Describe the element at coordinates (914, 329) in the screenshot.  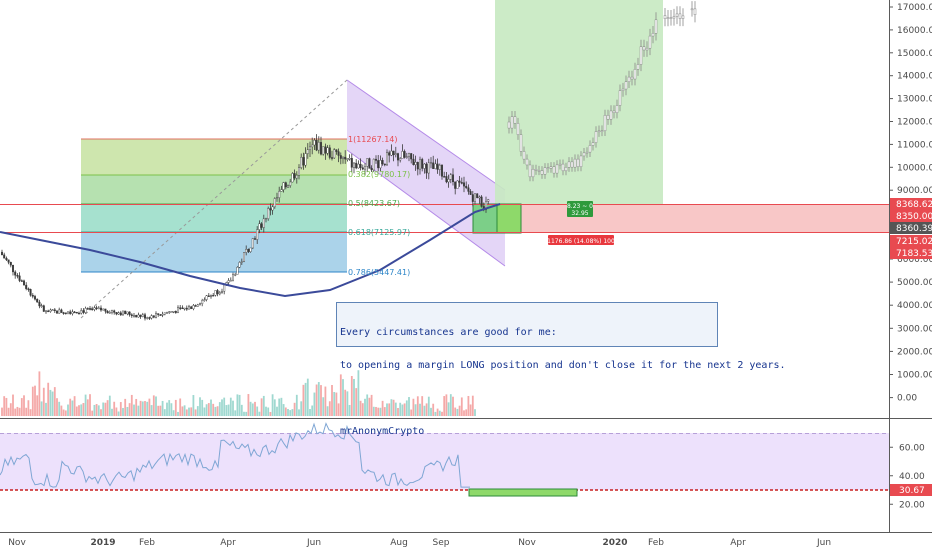
I see `price-tick-label: 3000.00` at that location.